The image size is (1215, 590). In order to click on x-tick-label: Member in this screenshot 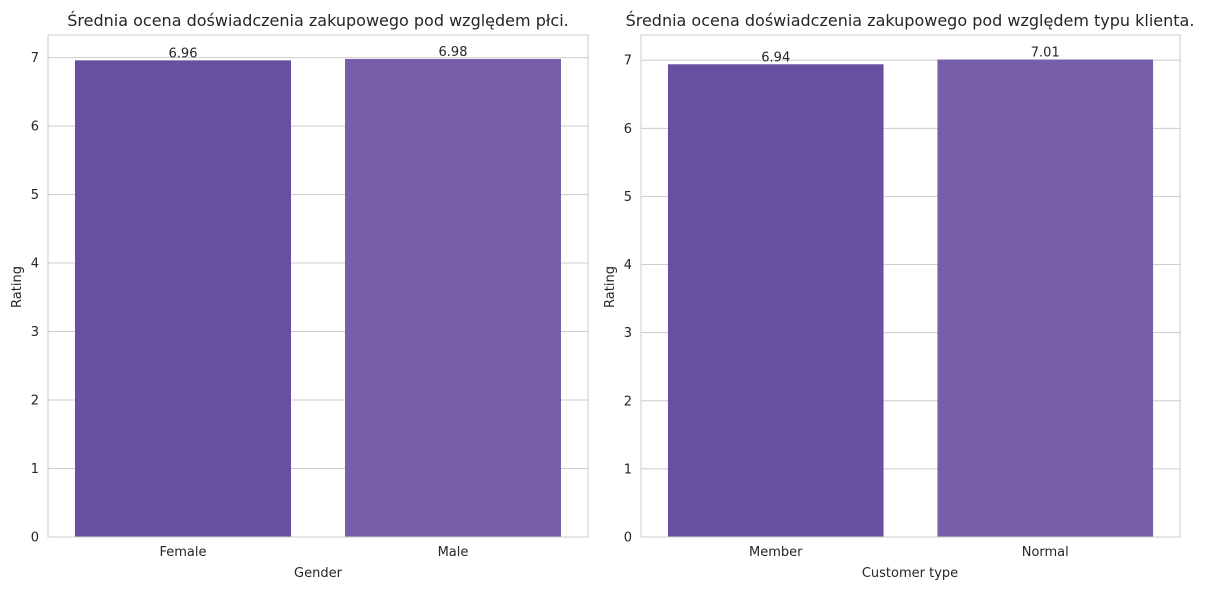, I will do `click(776, 552)`.